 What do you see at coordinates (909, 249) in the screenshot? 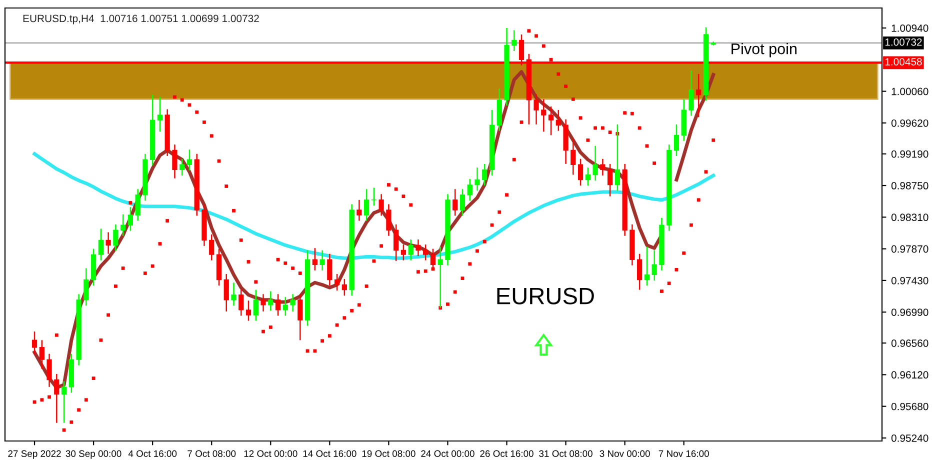
I see `y-tick-label: 0.97870` at bounding box center [909, 249].